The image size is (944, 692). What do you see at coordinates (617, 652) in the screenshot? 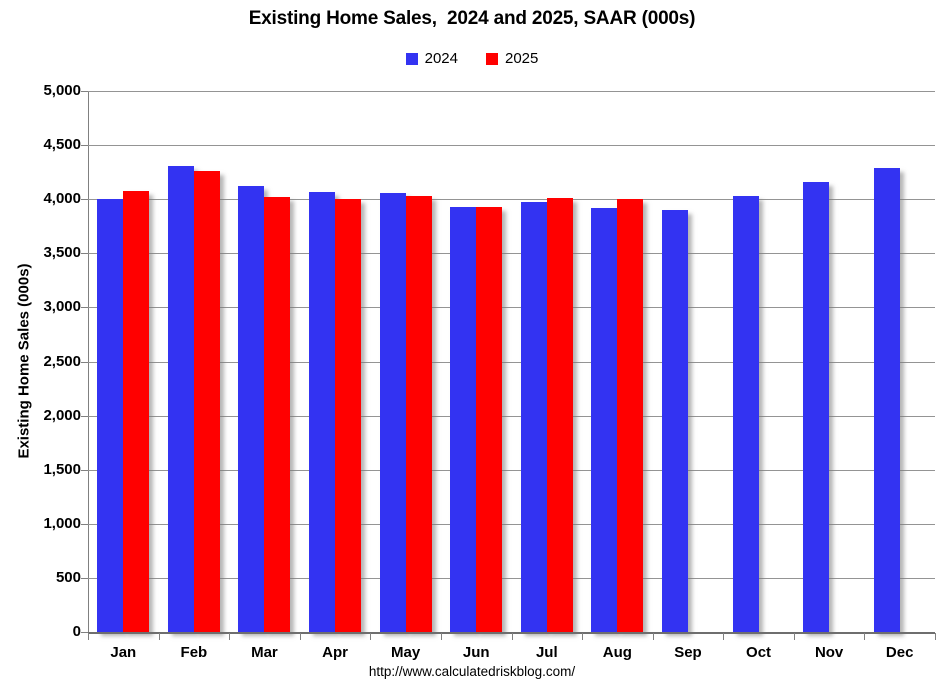
I see `month-label-aug: Aug` at bounding box center [617, 652].